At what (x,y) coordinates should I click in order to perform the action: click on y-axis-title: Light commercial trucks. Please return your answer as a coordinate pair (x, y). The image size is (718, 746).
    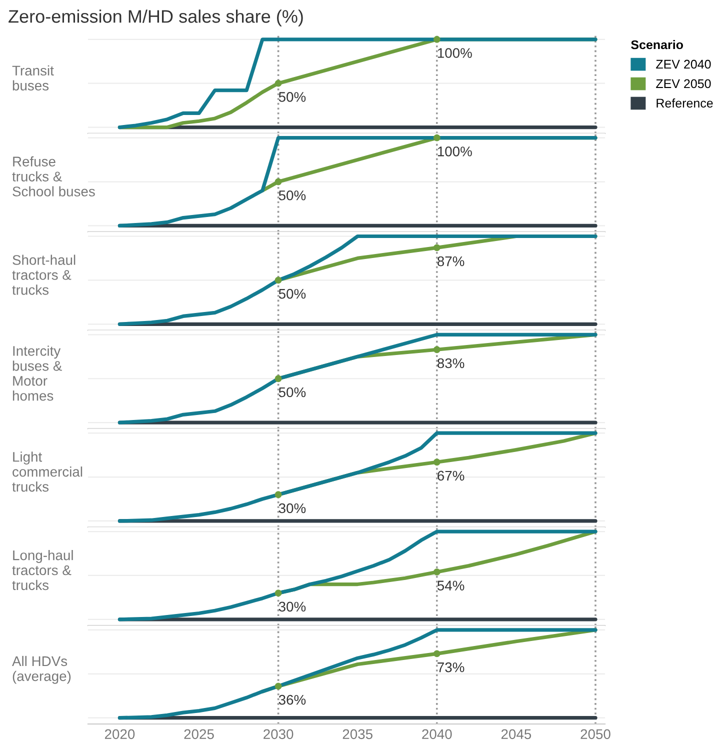
    Looking at the image, I should click on (47, 472).